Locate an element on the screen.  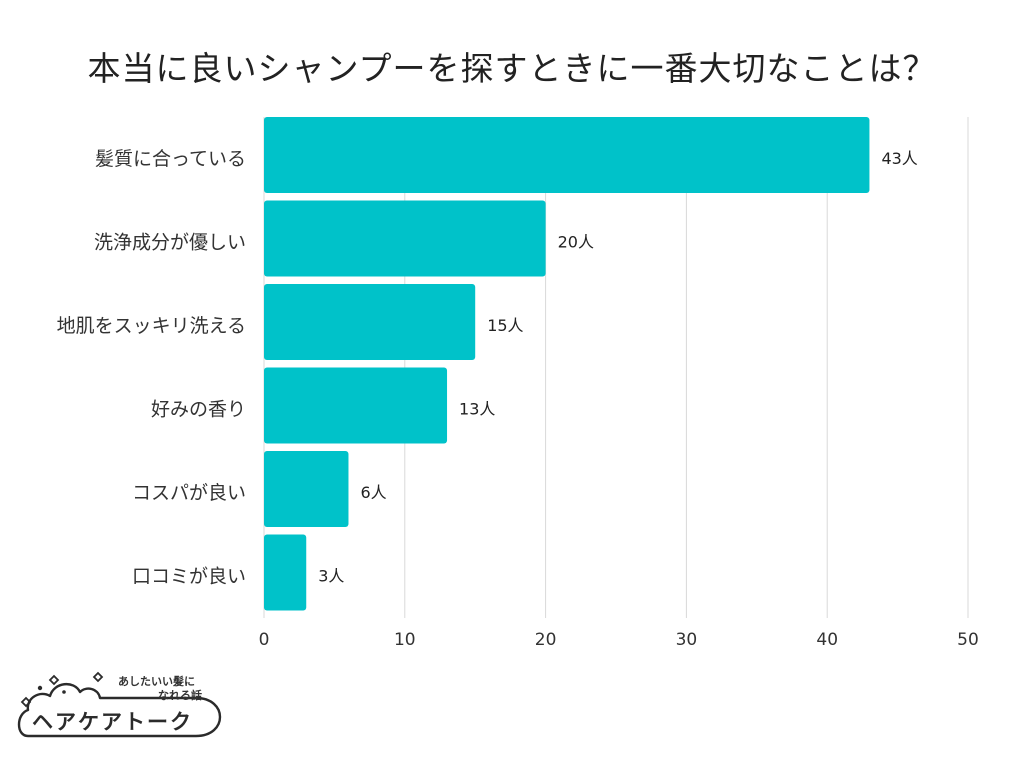
data-label: 43人 is located at coordinates (899, 158).